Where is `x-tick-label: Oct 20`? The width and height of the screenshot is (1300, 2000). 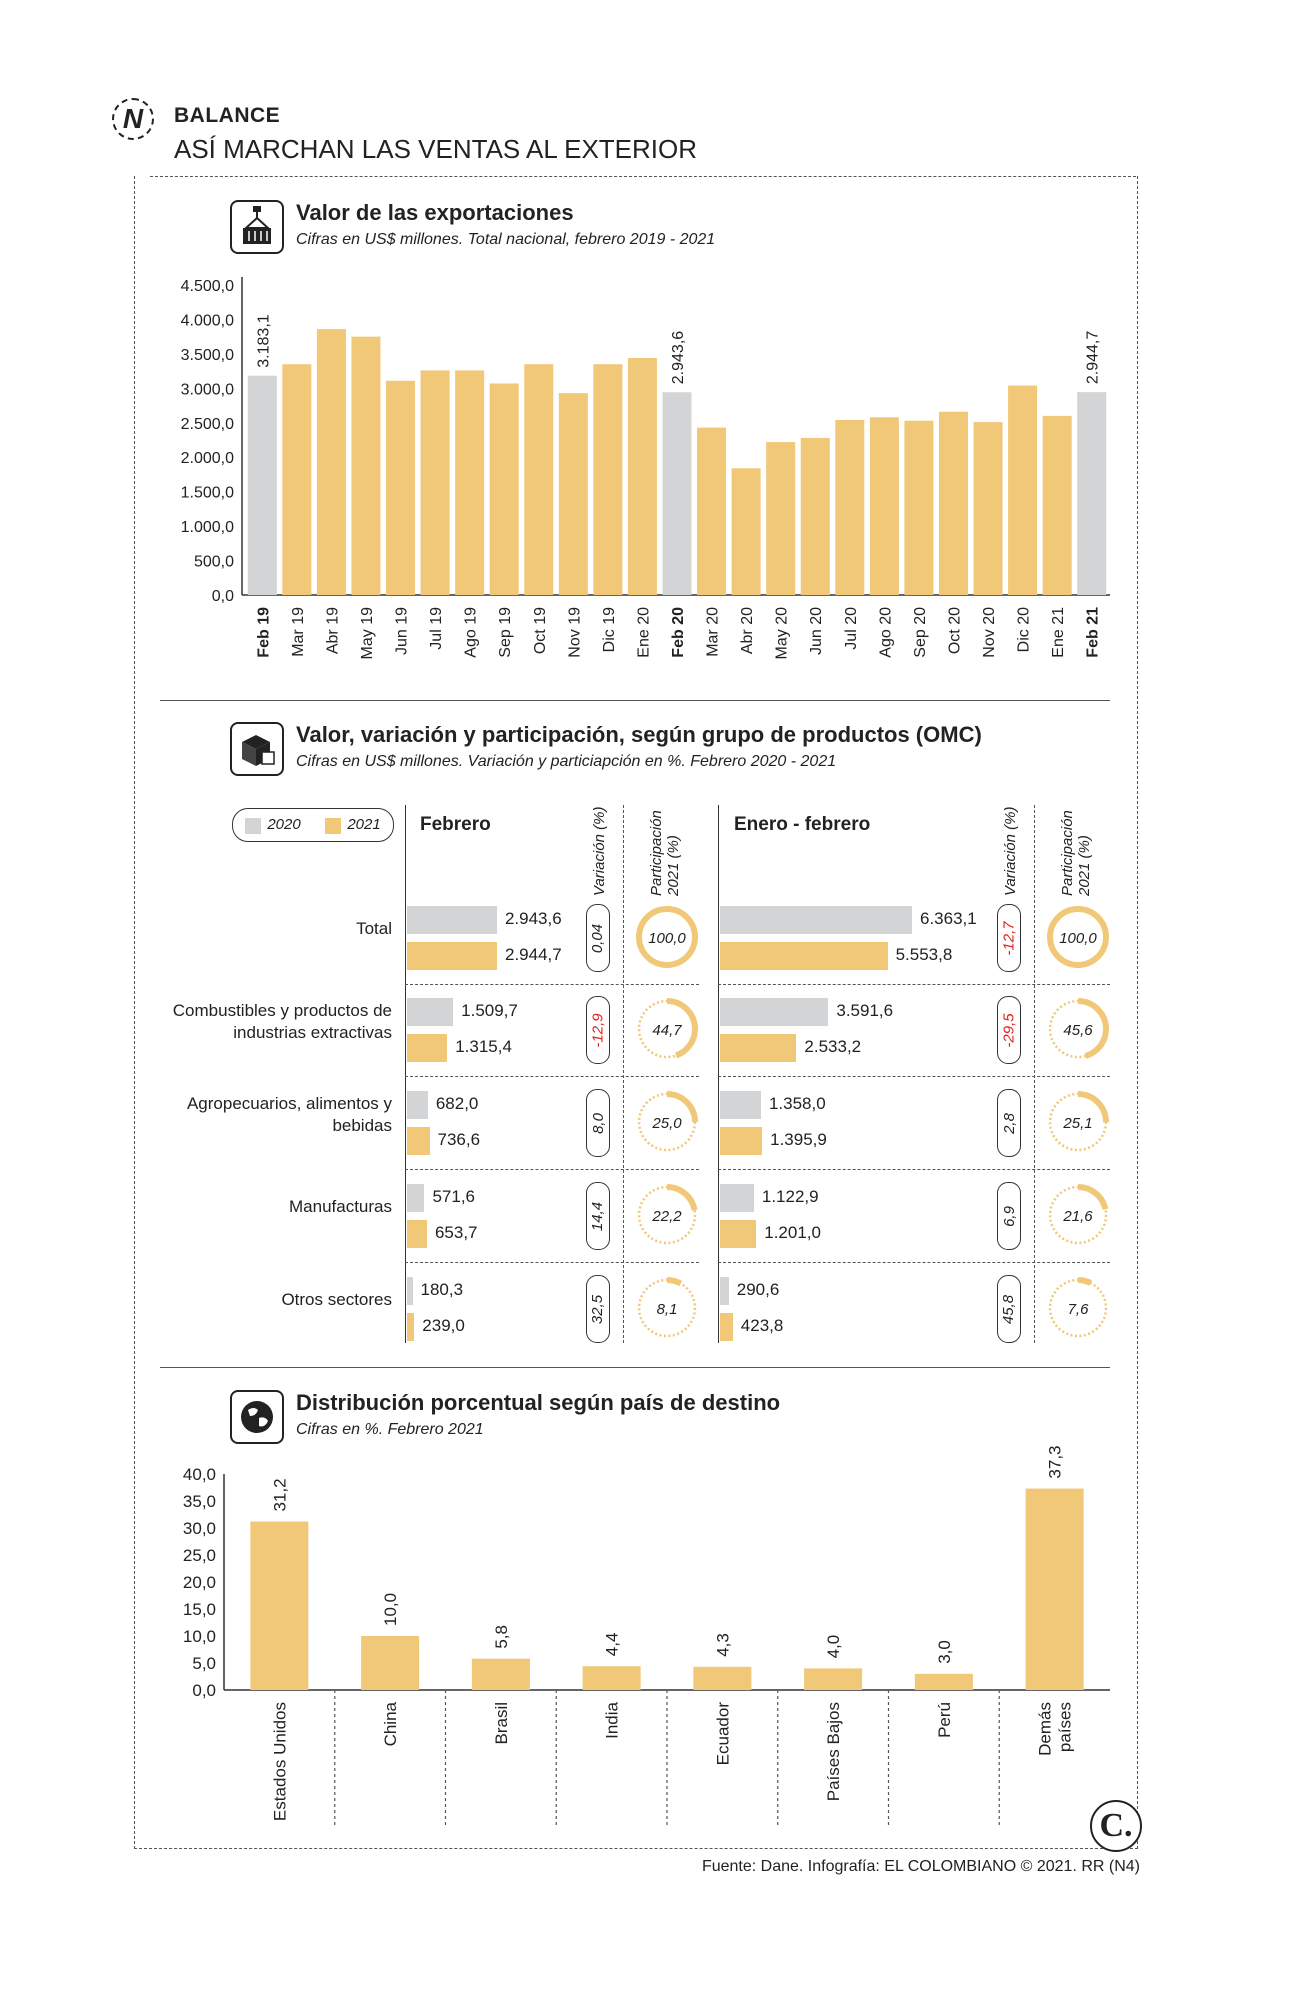 x-tick-label: Oct 20 is located at coordinates (954, 630).